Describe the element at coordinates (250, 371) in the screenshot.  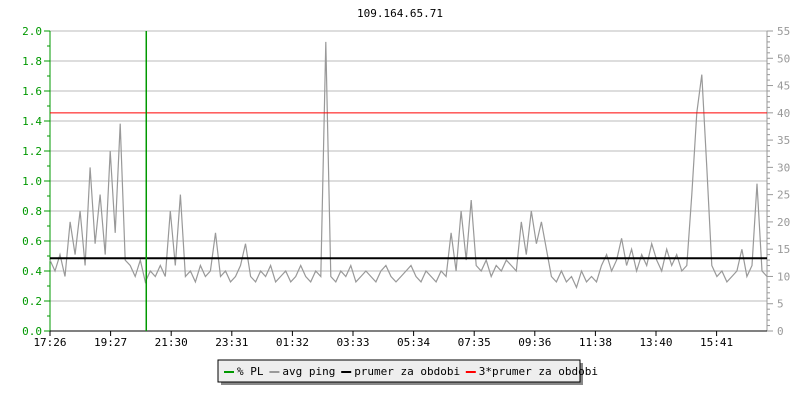
I see `legend-label: % PL` at that location.